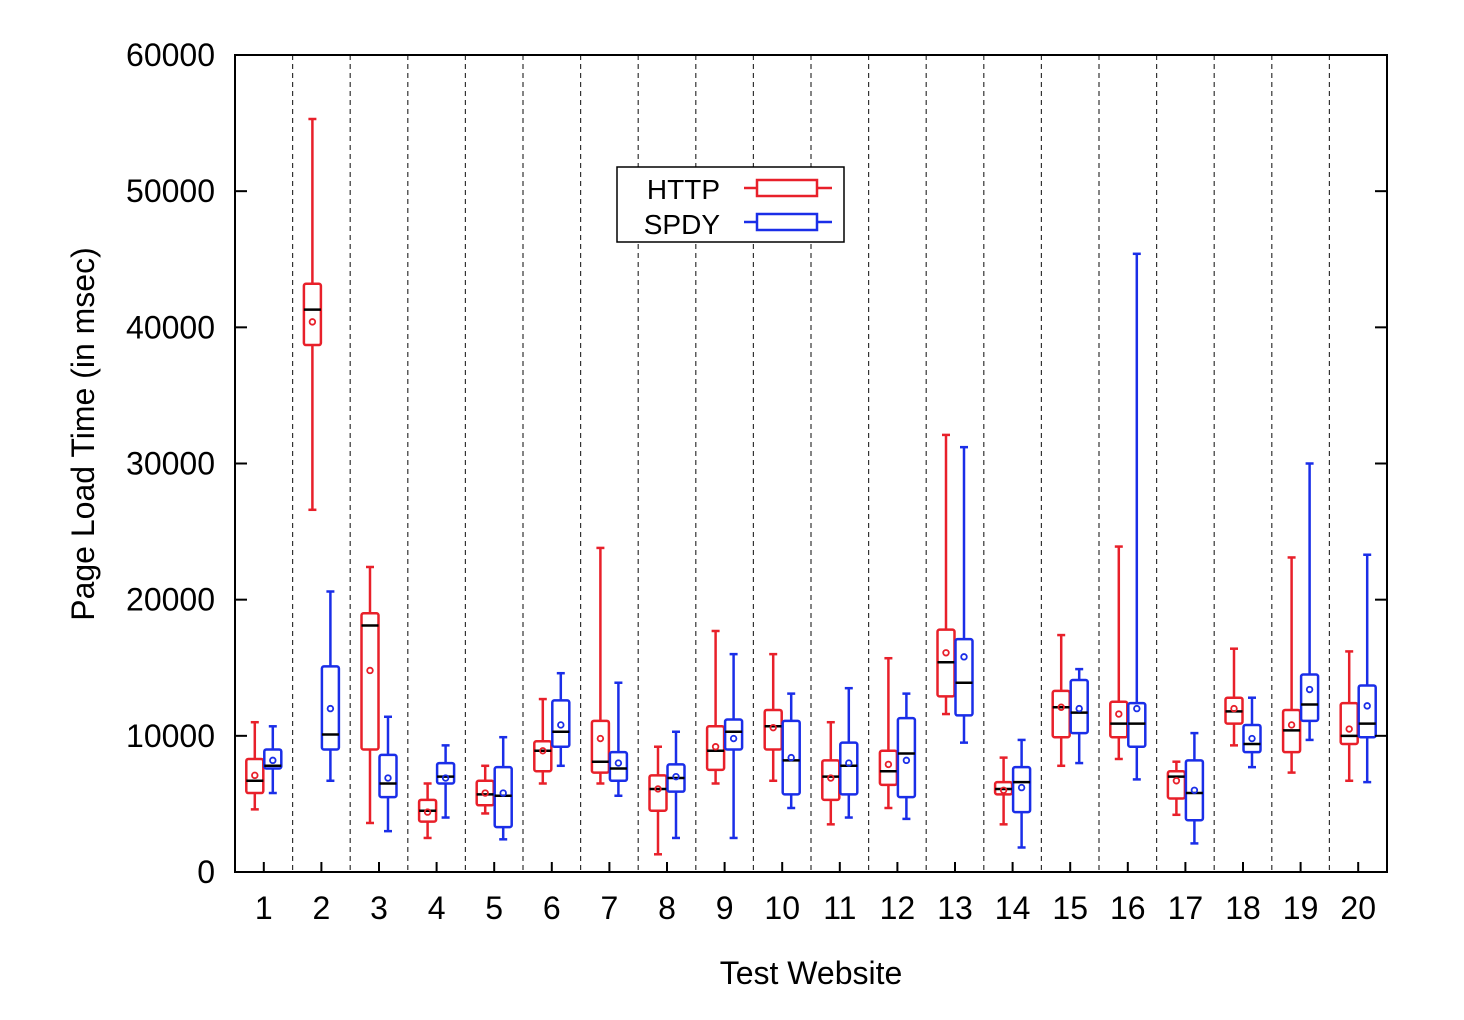 The width and height of the screenshot is (1464, 1020). Describe the element at coordinates (264, 908) in the screenshot. I see `x-tick-label: 1` at that location.